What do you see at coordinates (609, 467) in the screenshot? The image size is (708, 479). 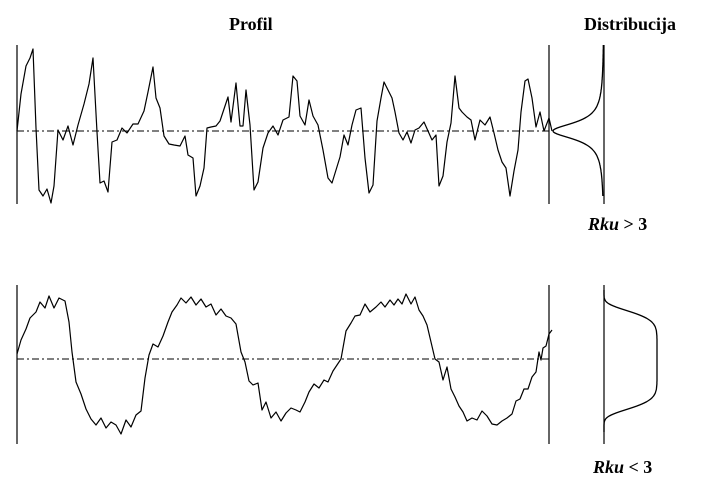 I see `rku-bottom-symbol: Rku` at bounding box center [609, 467].